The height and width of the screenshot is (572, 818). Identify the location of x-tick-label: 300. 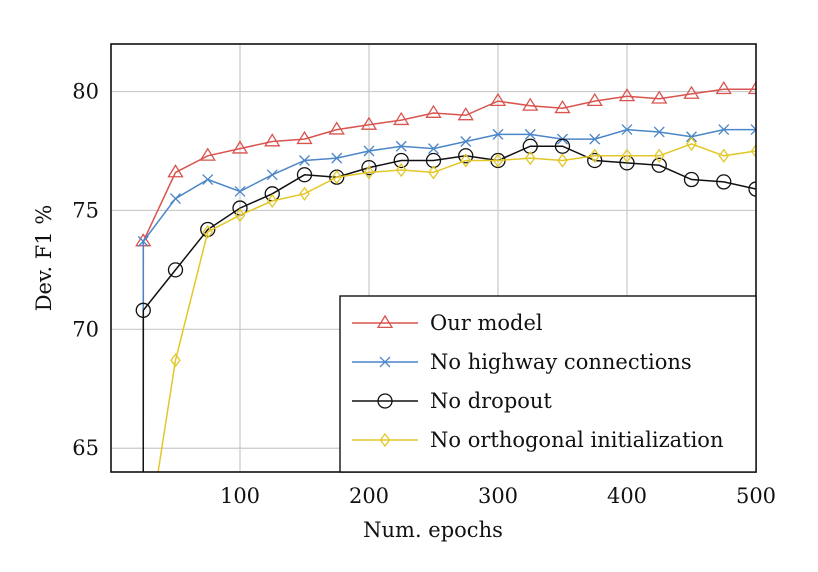
(498, 496).